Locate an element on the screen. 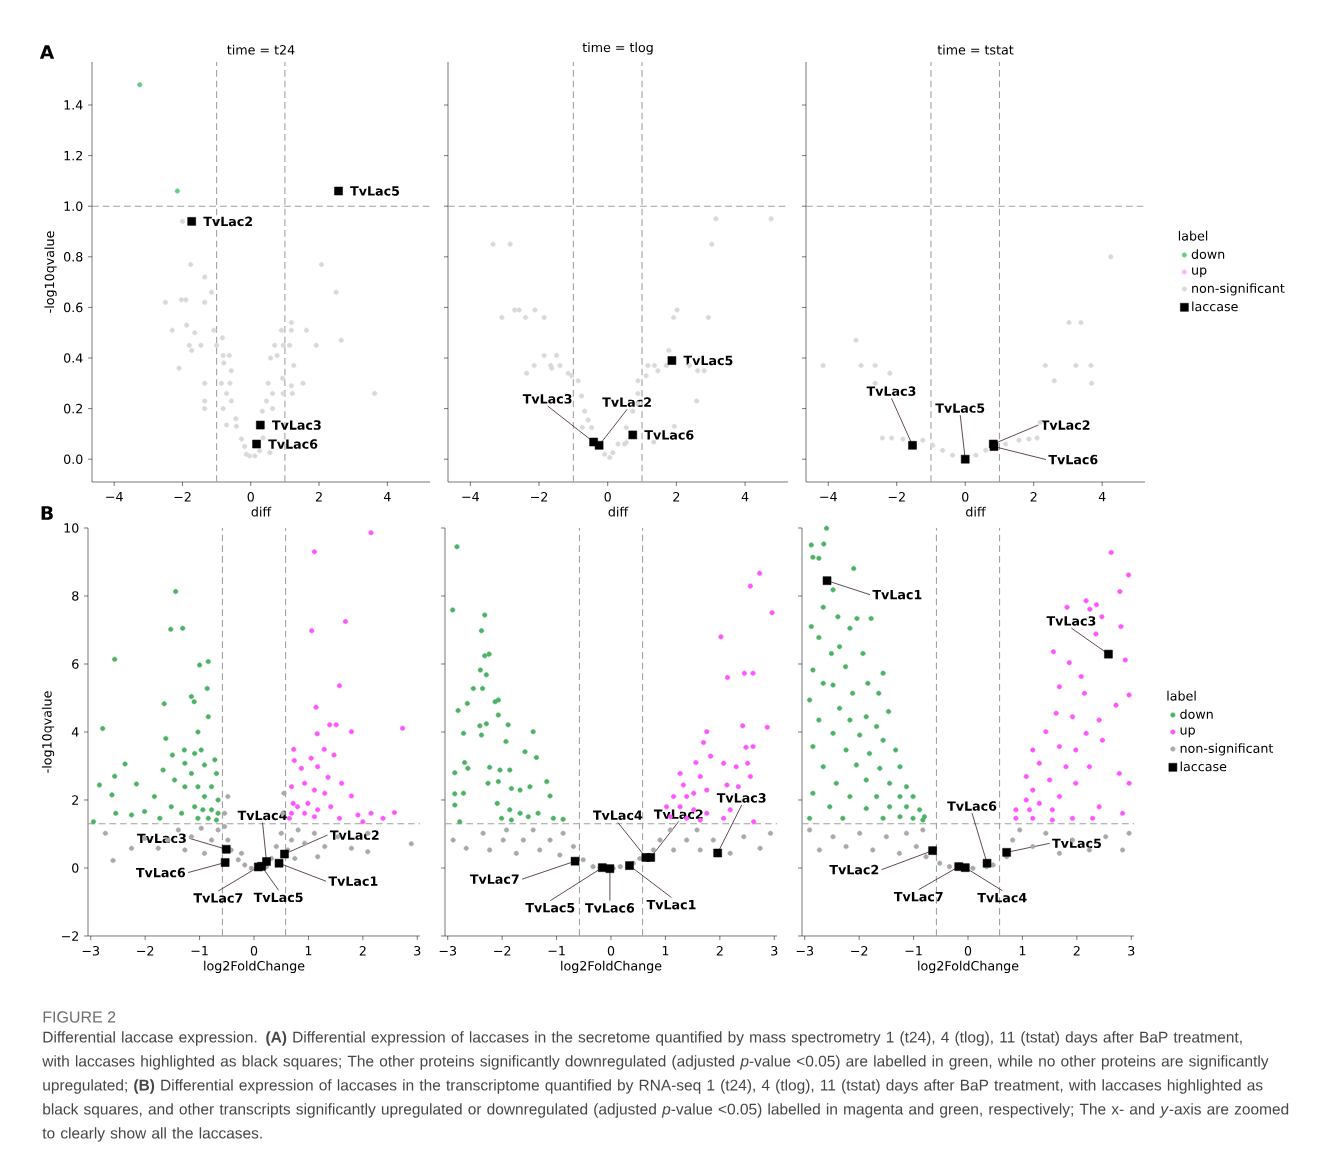  chart-title: time = tstat is located at coordinates (975, 49).